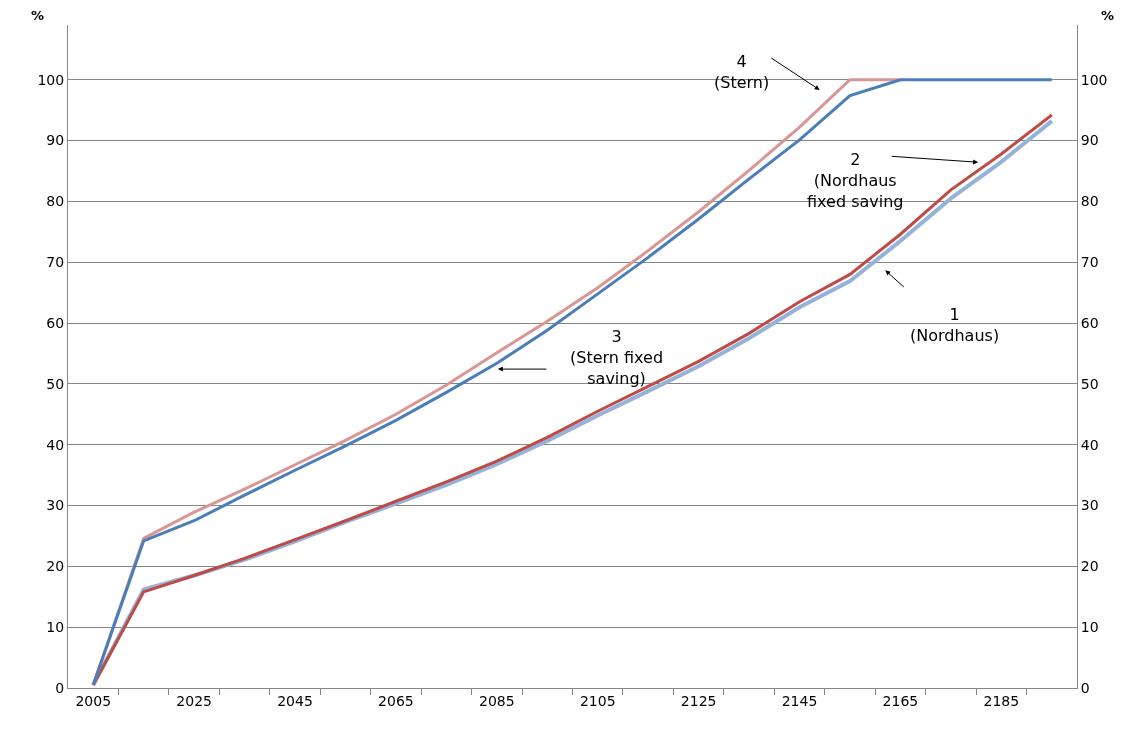  Describe the element at coordinates (55, 383) in the screenshot. I see `y-tick-label: 50` at that location.